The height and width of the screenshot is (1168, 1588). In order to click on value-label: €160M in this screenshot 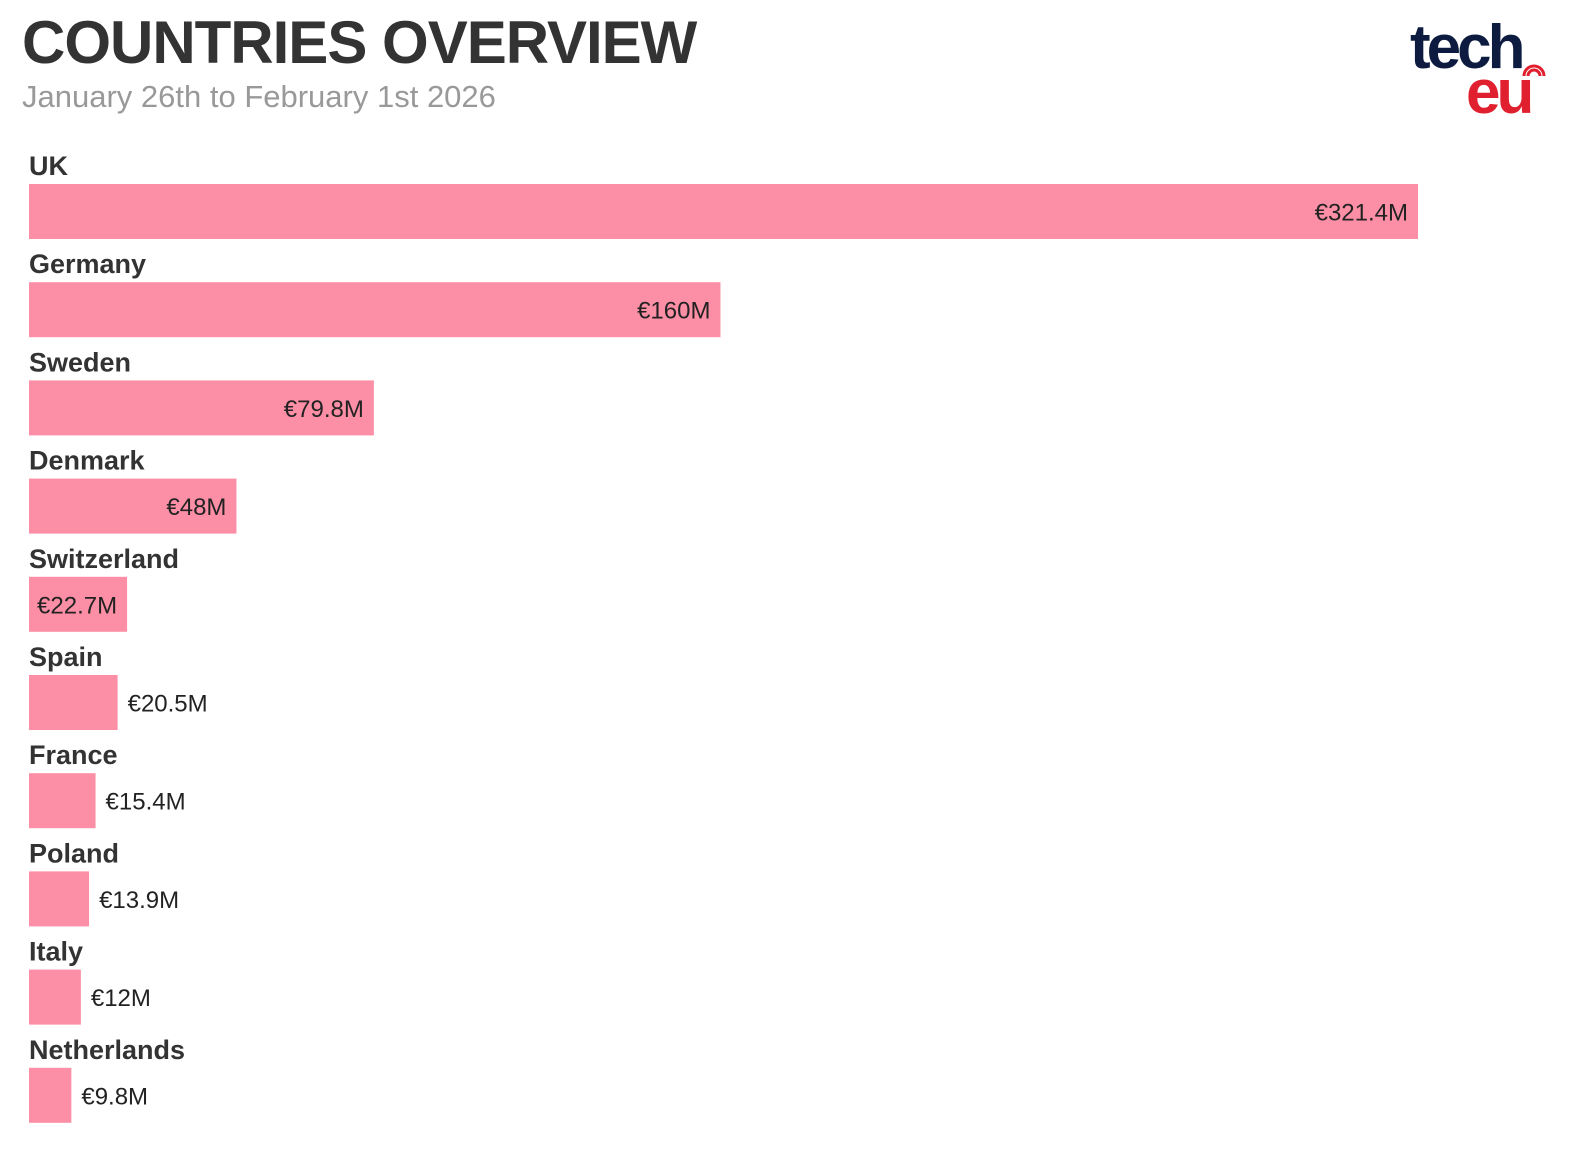, I will do `click(673, 311)`.